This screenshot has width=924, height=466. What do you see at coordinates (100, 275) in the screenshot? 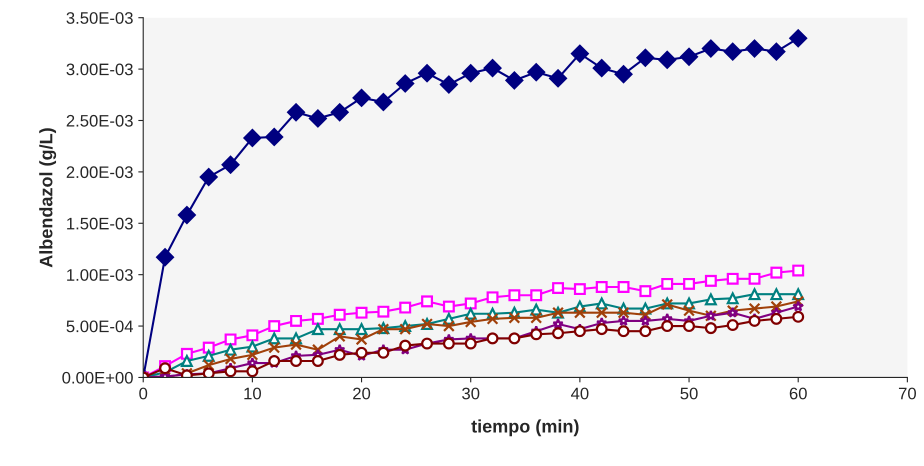
I see `y-tick-label: 1.00E-03` at bounding box center [100, 275].